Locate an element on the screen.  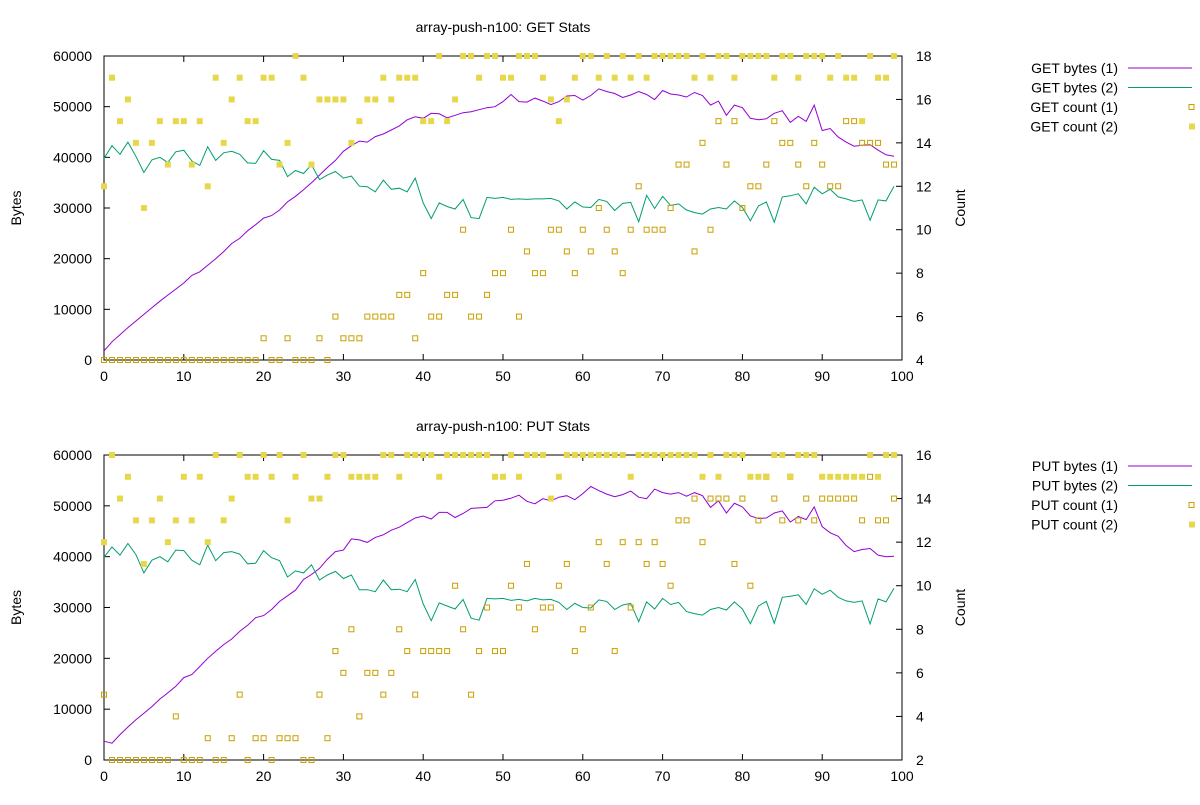
series-line is located at coordinates (499, 584).